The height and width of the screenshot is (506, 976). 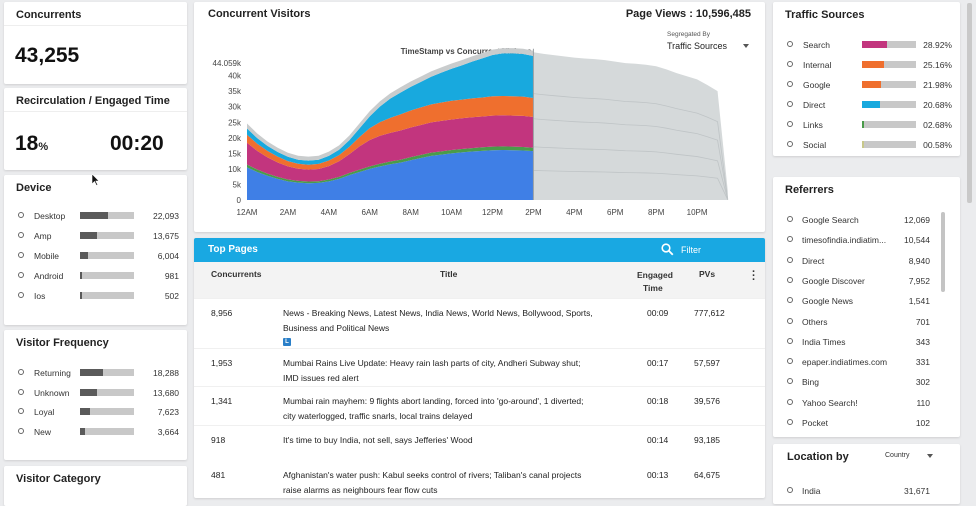 I want to click on referrer-row: timesofindia.indiatim... 10,544, so click(x=857, y=240).